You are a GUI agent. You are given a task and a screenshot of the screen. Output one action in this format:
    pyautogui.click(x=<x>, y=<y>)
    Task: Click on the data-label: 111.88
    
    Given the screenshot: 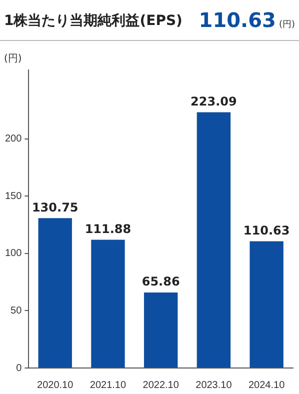 What is the action you would take?
    pyautogui.click(x=108, y=229)
    